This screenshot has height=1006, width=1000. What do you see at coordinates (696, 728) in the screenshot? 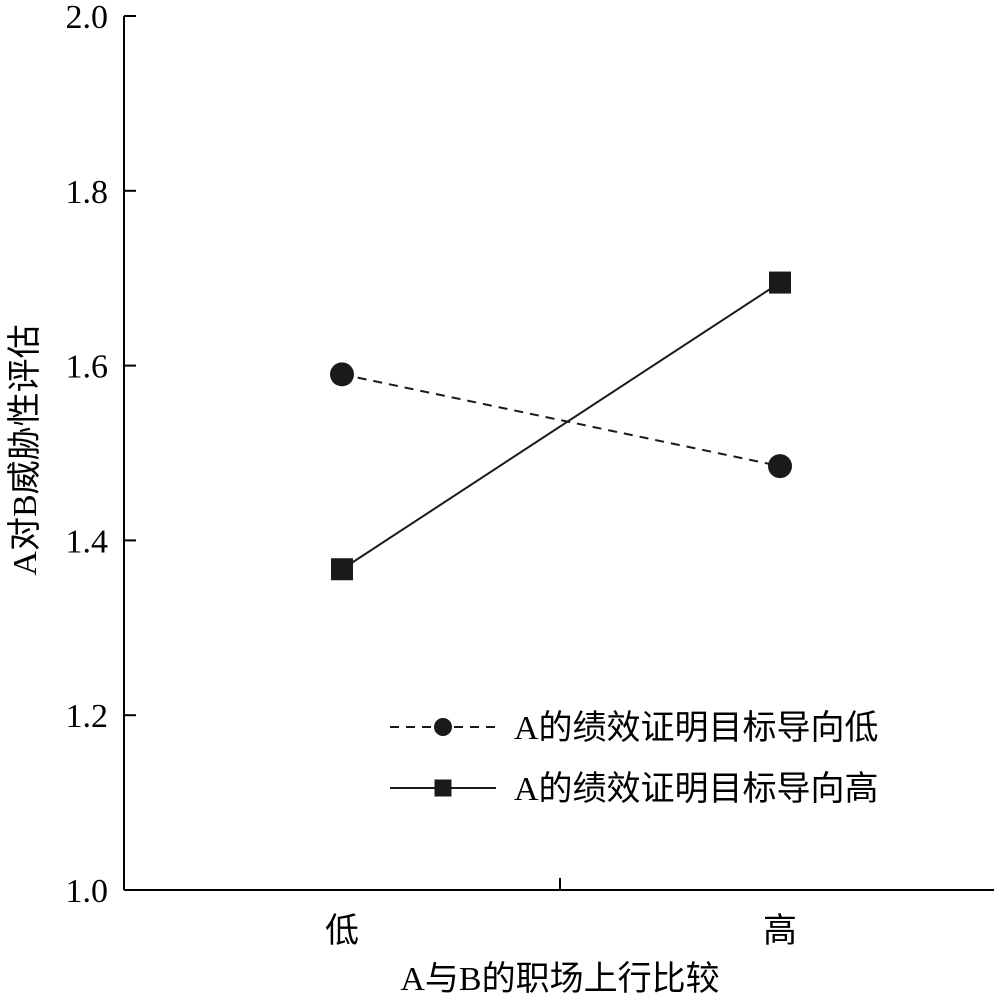
I see `legend-label: A的绩效证明目标导向低` at bounding box center [696, 728].